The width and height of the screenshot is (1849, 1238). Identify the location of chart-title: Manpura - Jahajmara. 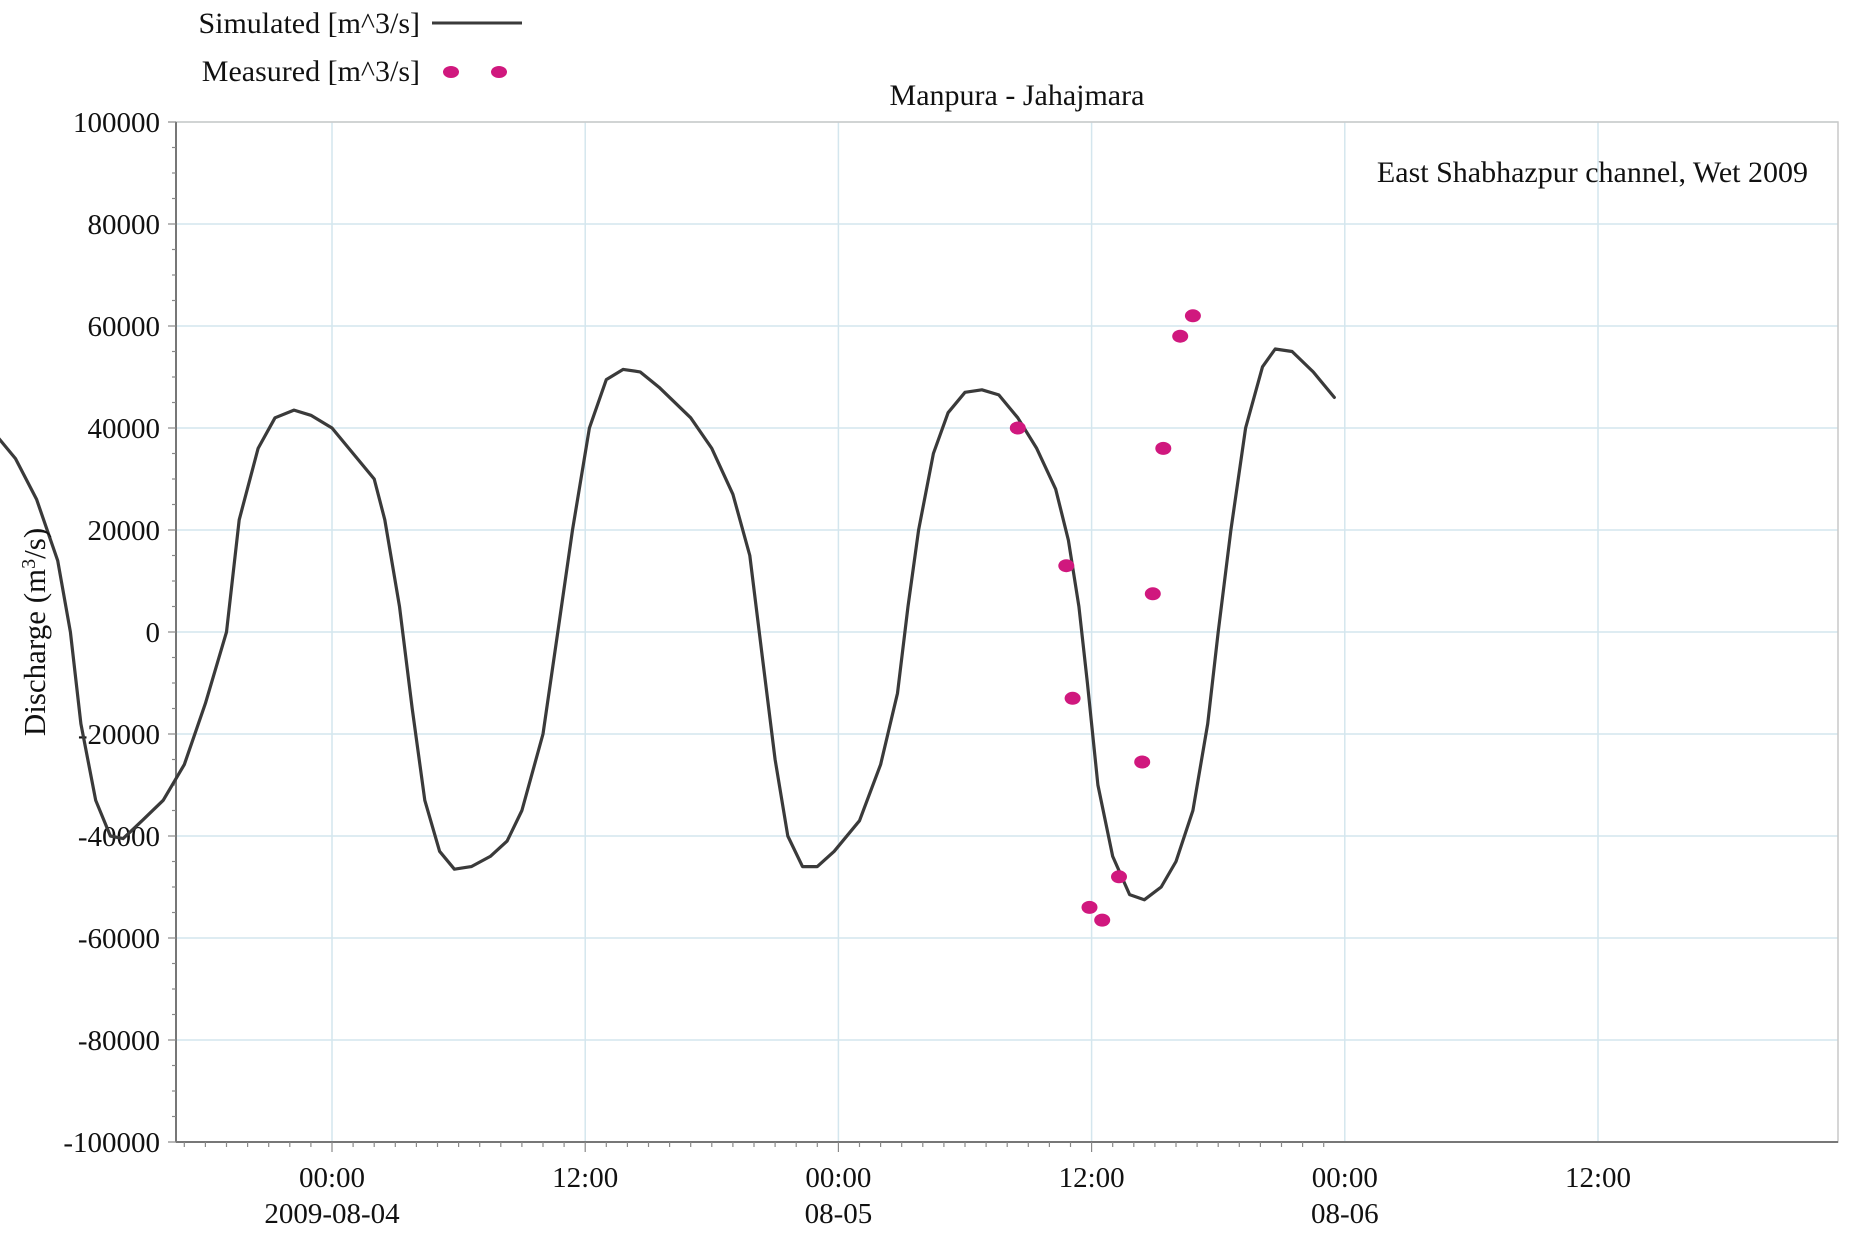
(1017, 95).